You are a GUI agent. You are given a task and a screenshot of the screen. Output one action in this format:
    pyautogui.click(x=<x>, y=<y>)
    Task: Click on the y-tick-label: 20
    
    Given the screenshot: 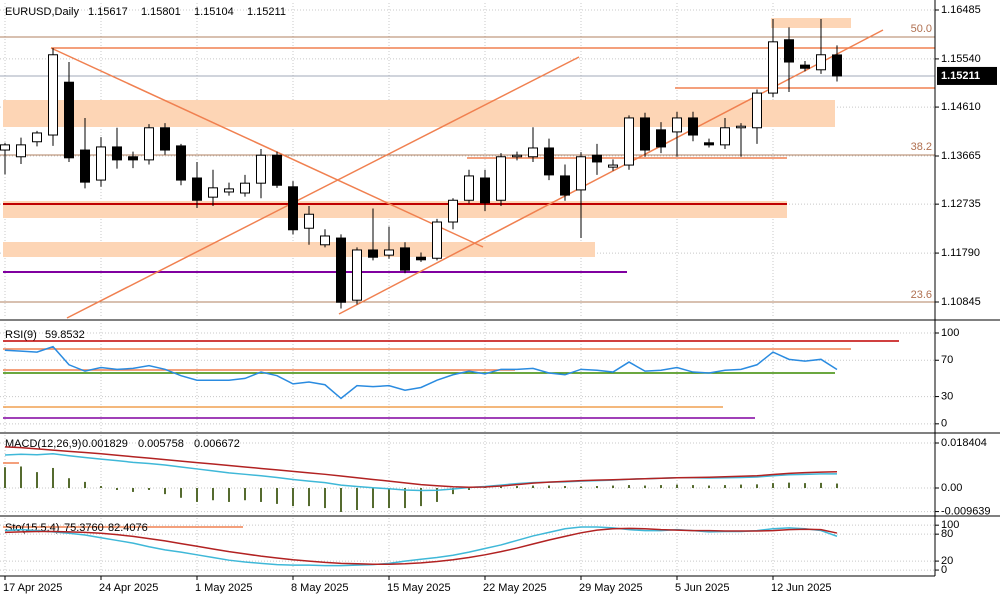 What is the action you would take?
    pyautogui.click(x=947, y=561)
    